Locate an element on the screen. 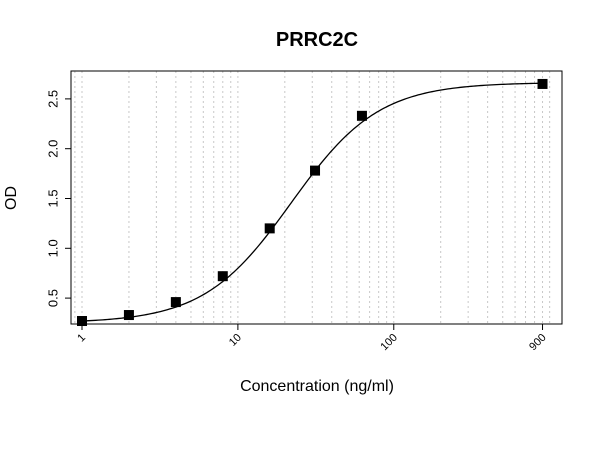 This screenshot has height=450, width=600. y-tick-label: 1.5 is located at coordinates (53, 198).